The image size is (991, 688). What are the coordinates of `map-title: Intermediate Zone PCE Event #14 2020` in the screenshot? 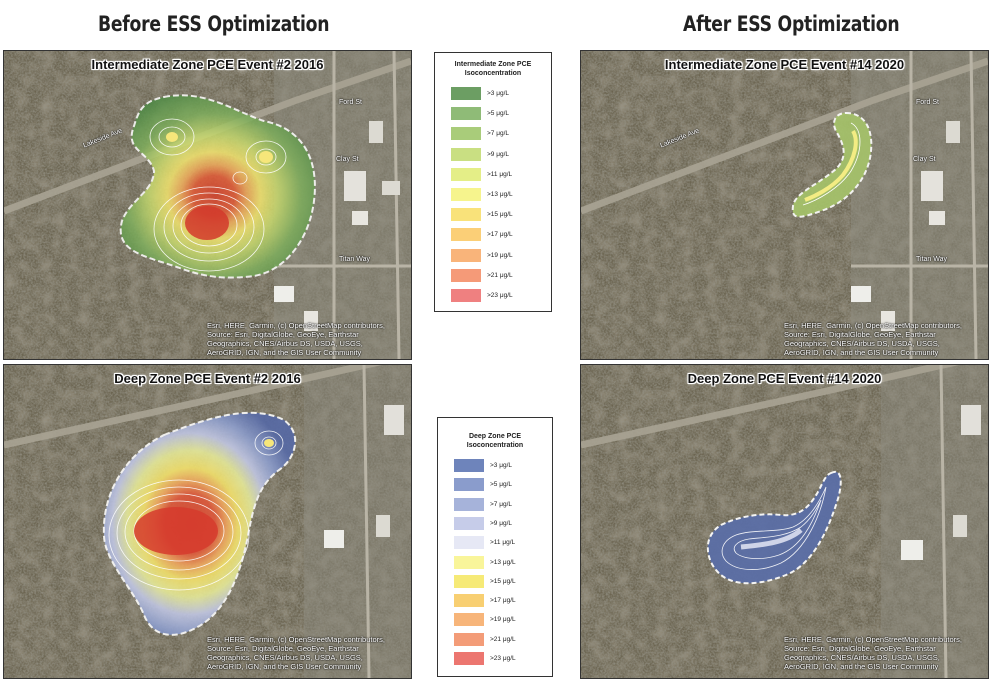 It's located at (784, 64).